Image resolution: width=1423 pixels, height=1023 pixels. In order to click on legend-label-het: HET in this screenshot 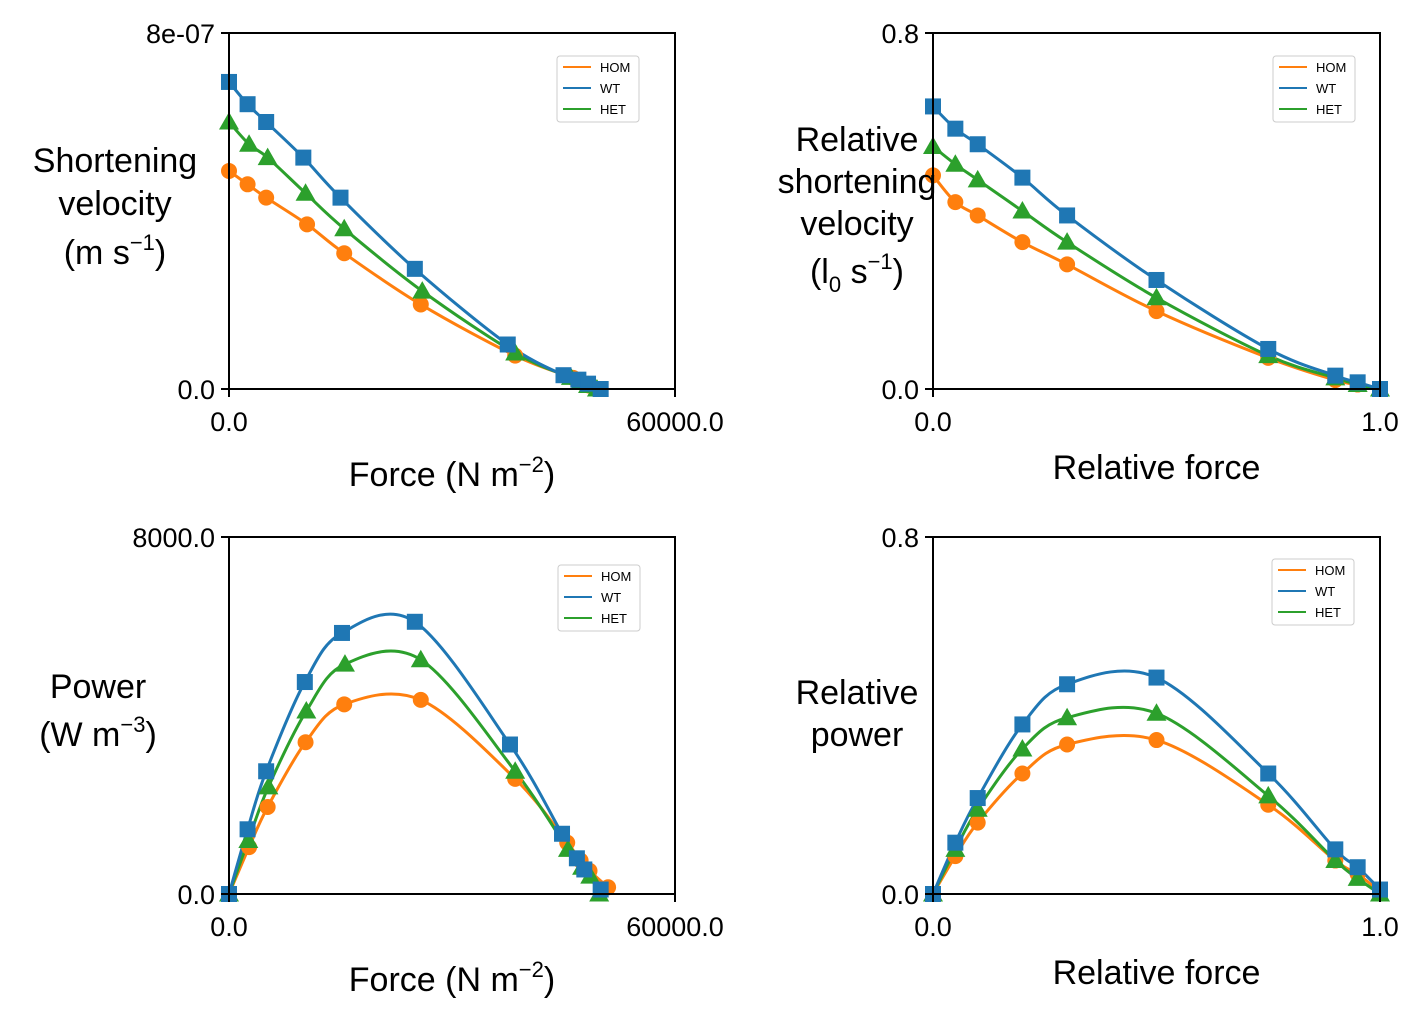, I will do `click(1329, 109)`.